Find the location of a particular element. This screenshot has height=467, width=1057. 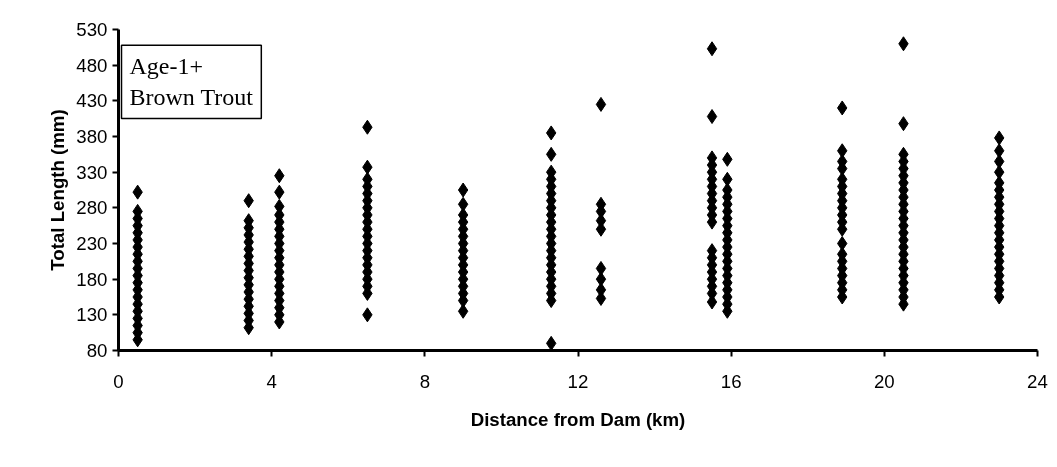

y-axis-title: Total Length (mm) is located at coordinates (58, 190).